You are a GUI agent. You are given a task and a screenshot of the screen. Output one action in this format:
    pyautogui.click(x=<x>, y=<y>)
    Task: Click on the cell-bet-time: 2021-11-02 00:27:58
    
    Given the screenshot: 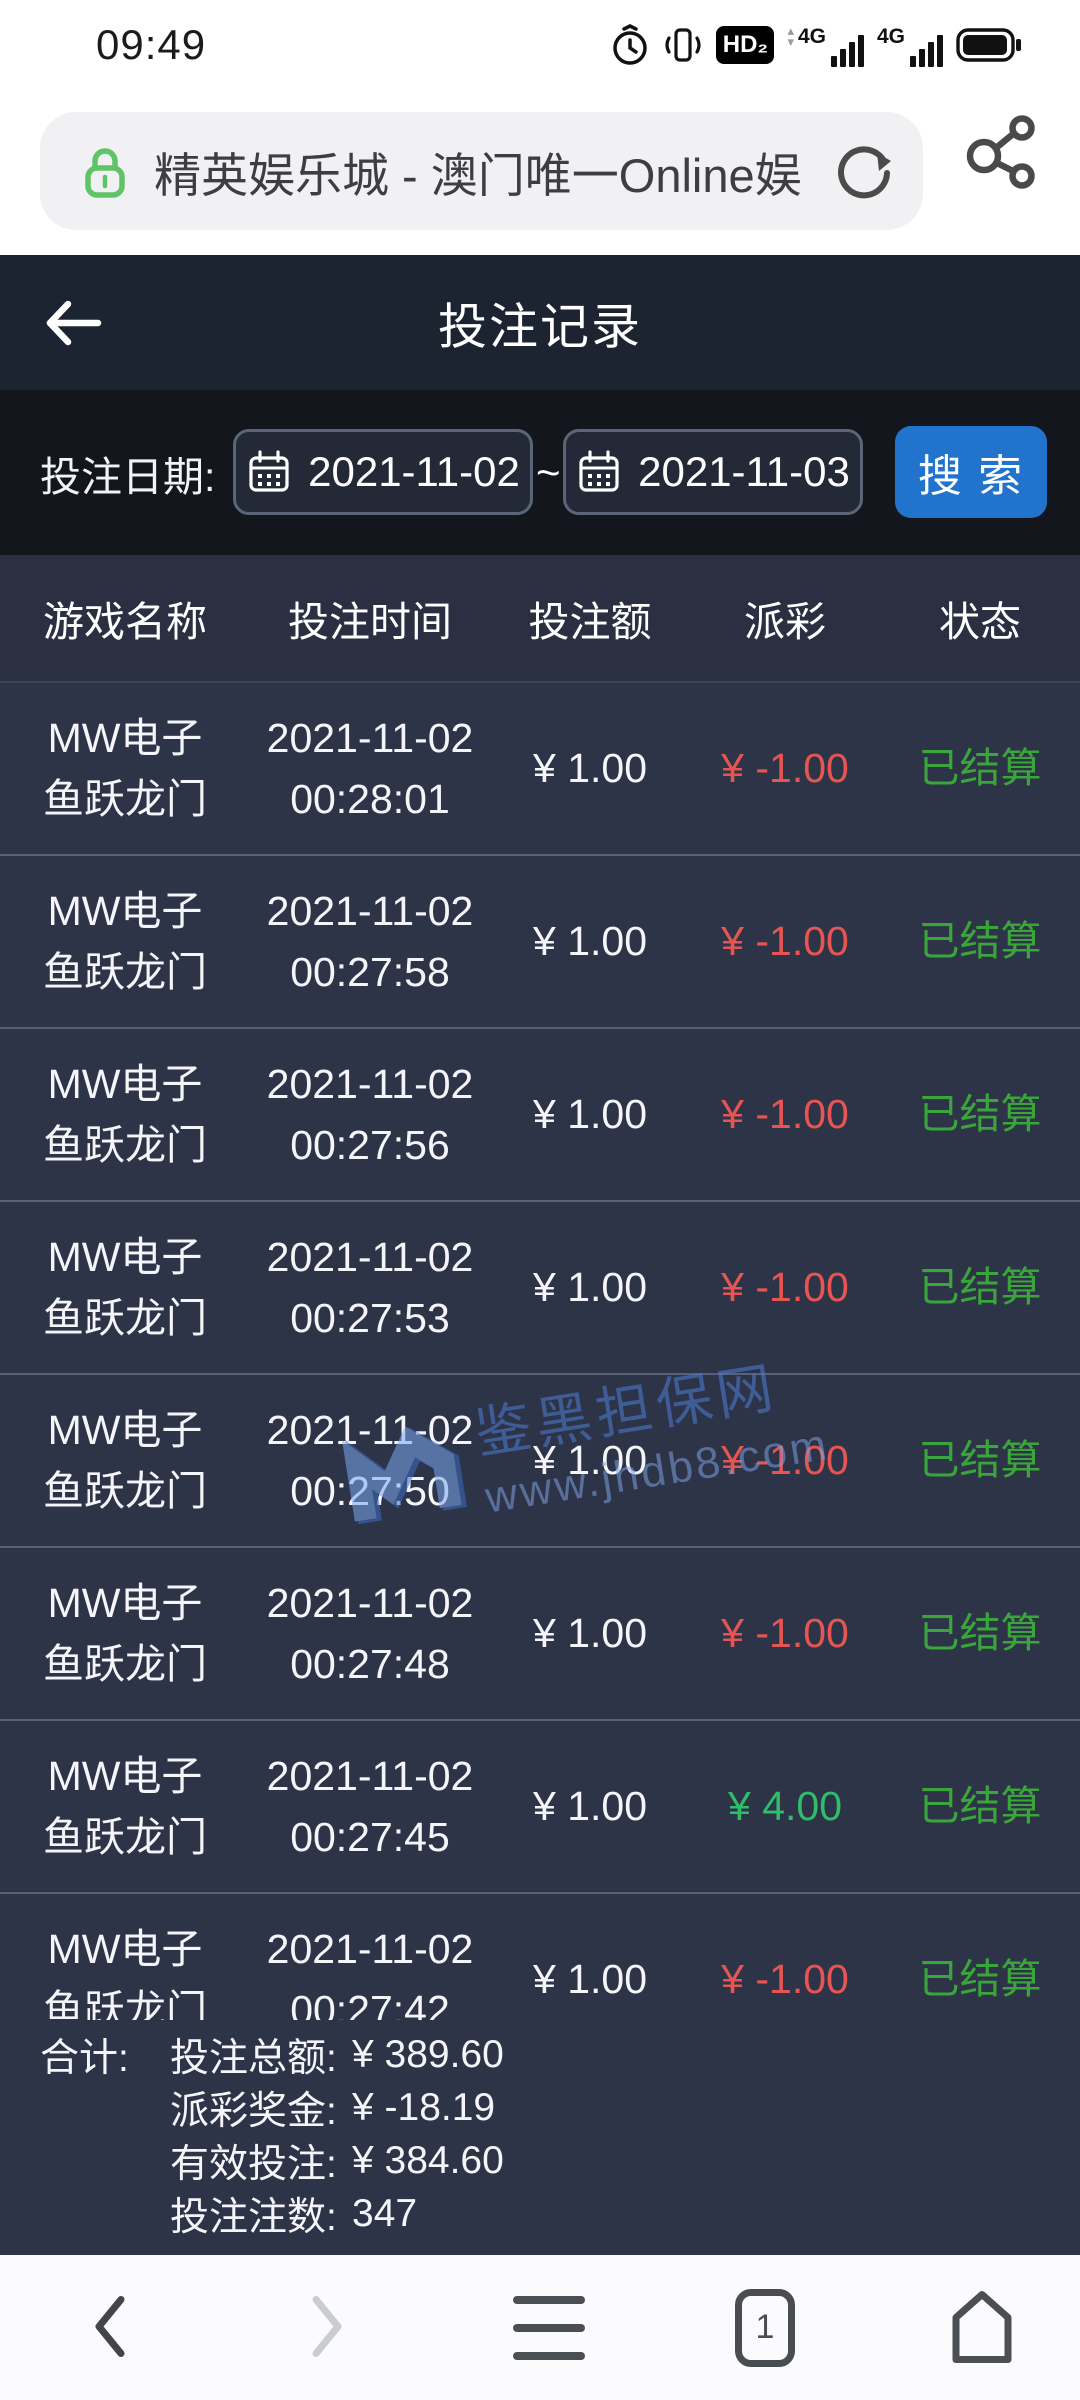 What is the action you would take?
    pyautogui.click(x=370, y=942)
    